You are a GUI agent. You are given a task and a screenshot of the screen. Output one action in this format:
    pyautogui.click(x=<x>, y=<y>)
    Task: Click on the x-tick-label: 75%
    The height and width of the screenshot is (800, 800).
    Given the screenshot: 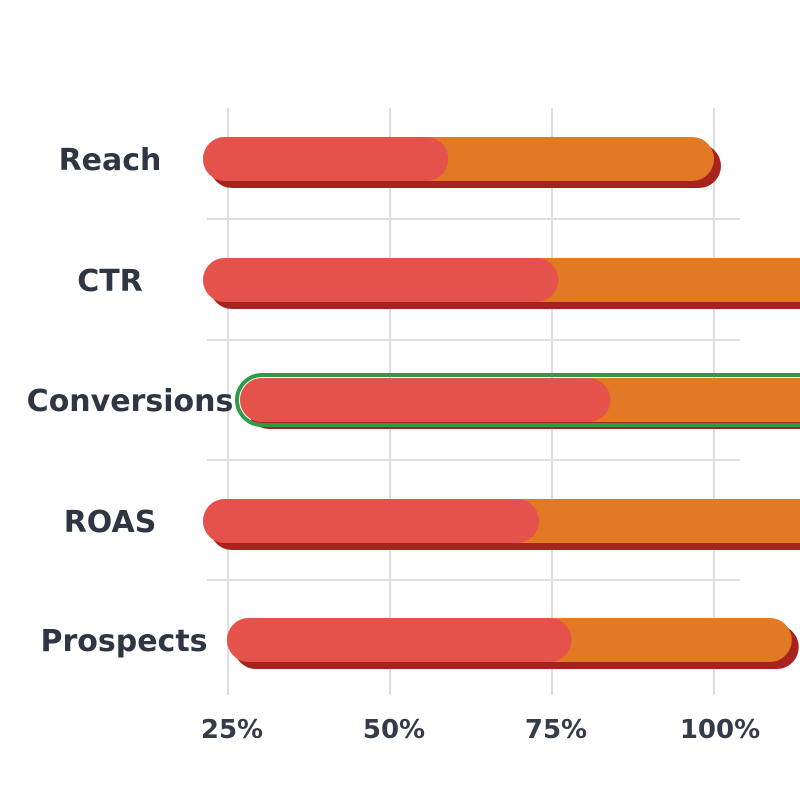 What is the action you would take?
    pyautogui.click(x=556, y=730)
    